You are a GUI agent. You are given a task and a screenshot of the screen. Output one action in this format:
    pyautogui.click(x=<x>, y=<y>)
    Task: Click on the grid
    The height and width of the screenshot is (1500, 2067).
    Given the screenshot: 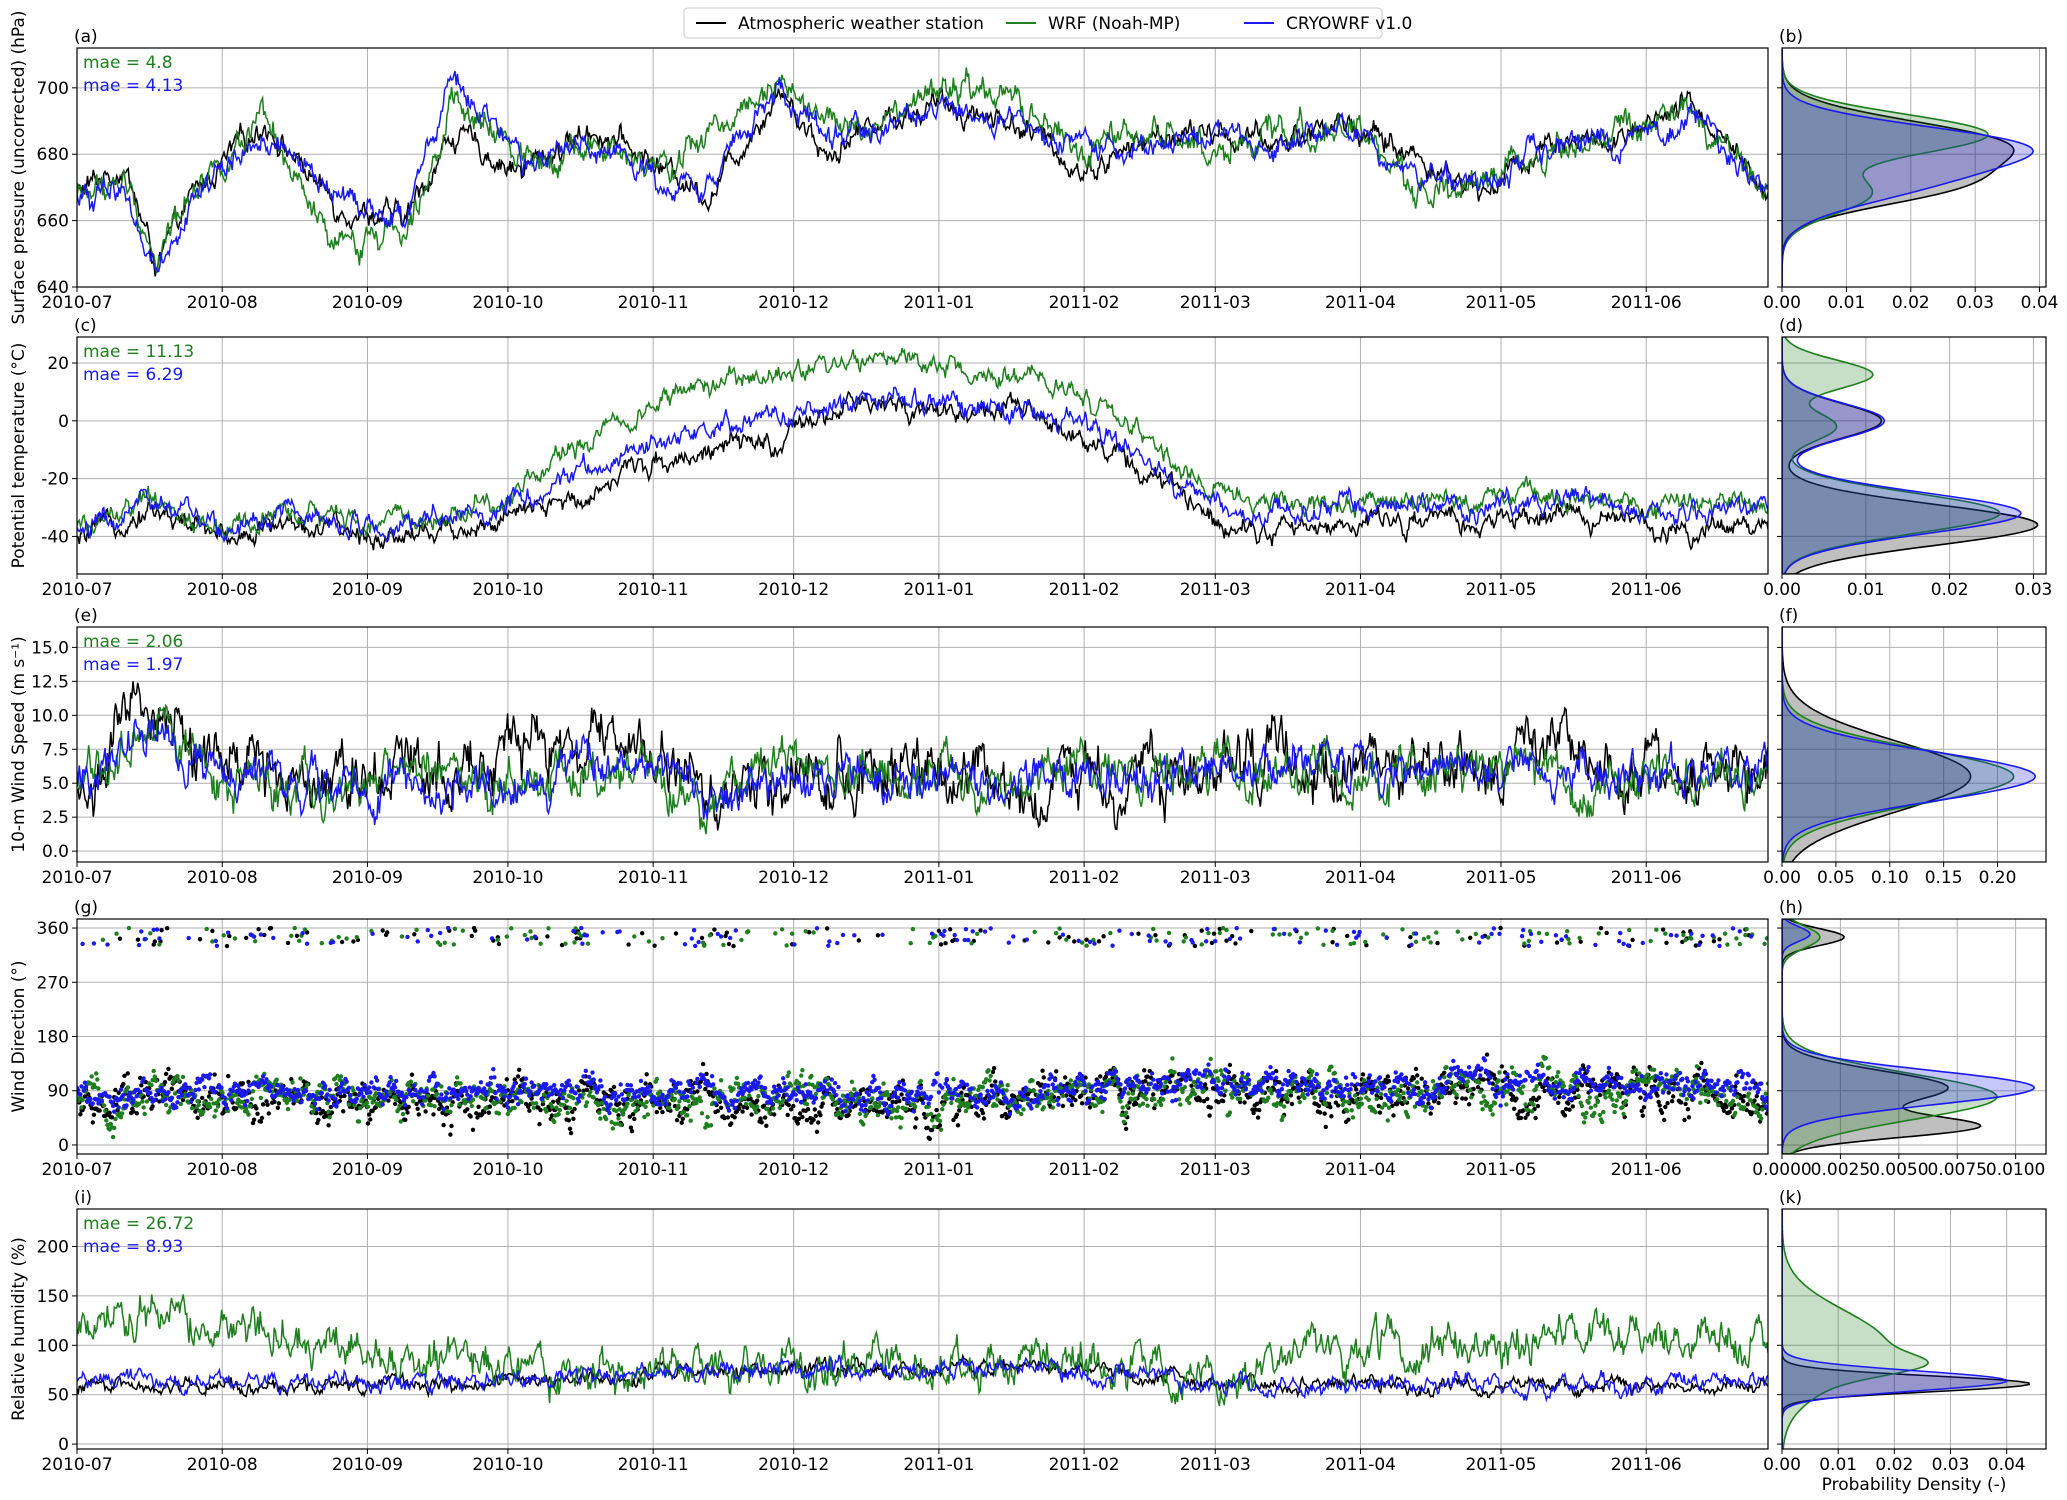 What is the action you would take?
    pyautogui.click(x=1913, y=1036)
    